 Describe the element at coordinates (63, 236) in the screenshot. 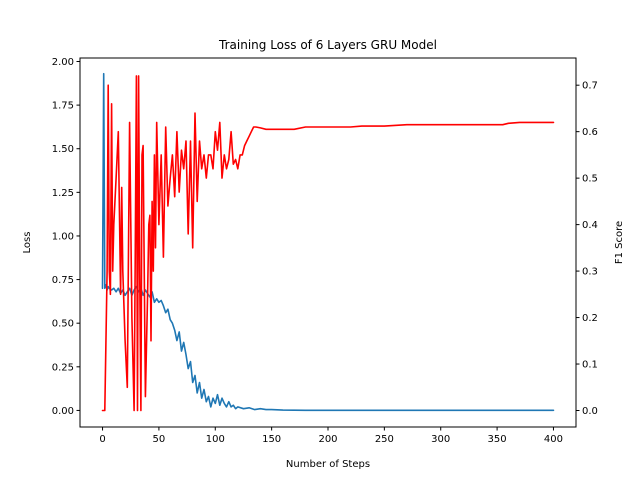

I see `y-tick-label: 1.00` at that location.